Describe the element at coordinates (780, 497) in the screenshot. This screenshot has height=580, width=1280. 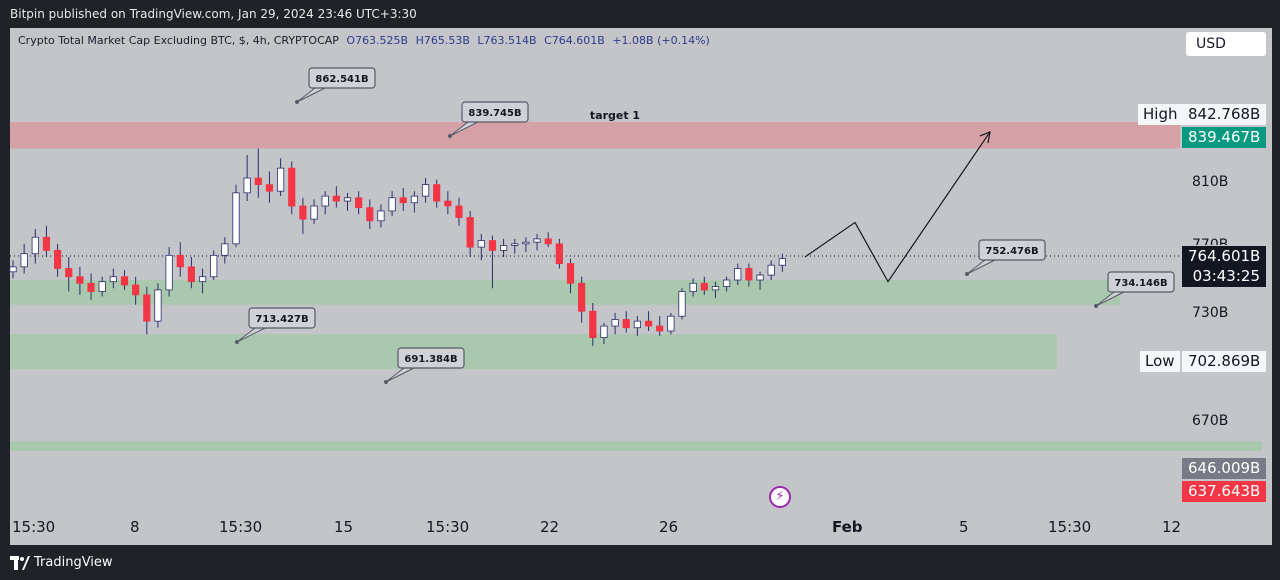
I see `lightning-bolt-icon: ⚡` at that location.